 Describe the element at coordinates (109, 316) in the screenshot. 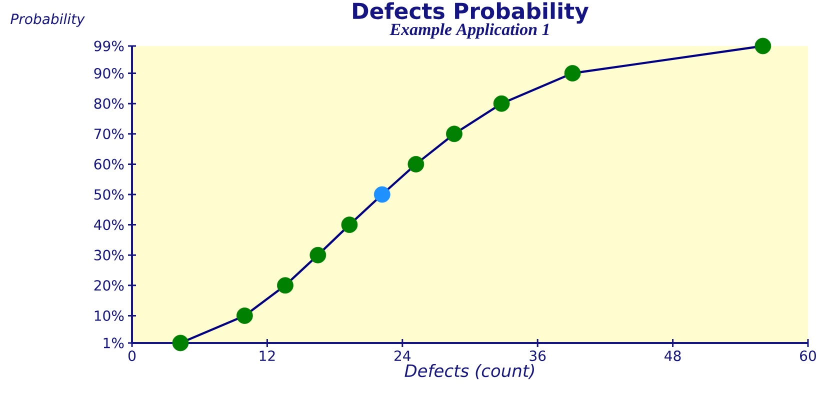

I see `y-tick-label: 10%` at that location.